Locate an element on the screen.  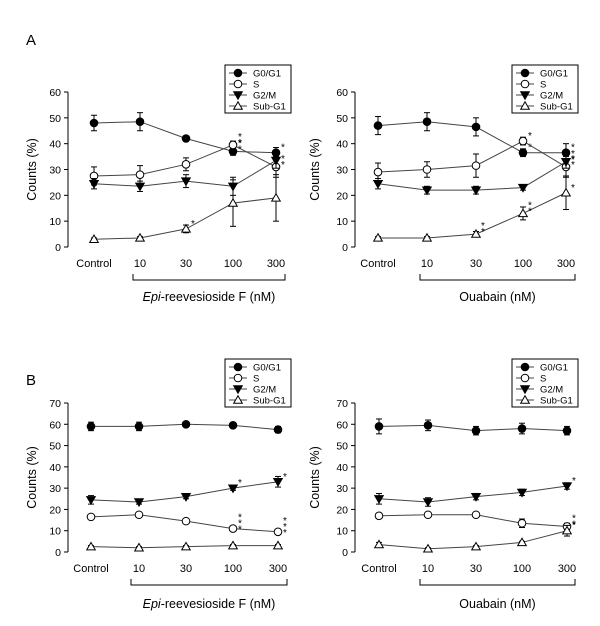
y-axis-label: Counts (%) is located at coordinates (32, 477).